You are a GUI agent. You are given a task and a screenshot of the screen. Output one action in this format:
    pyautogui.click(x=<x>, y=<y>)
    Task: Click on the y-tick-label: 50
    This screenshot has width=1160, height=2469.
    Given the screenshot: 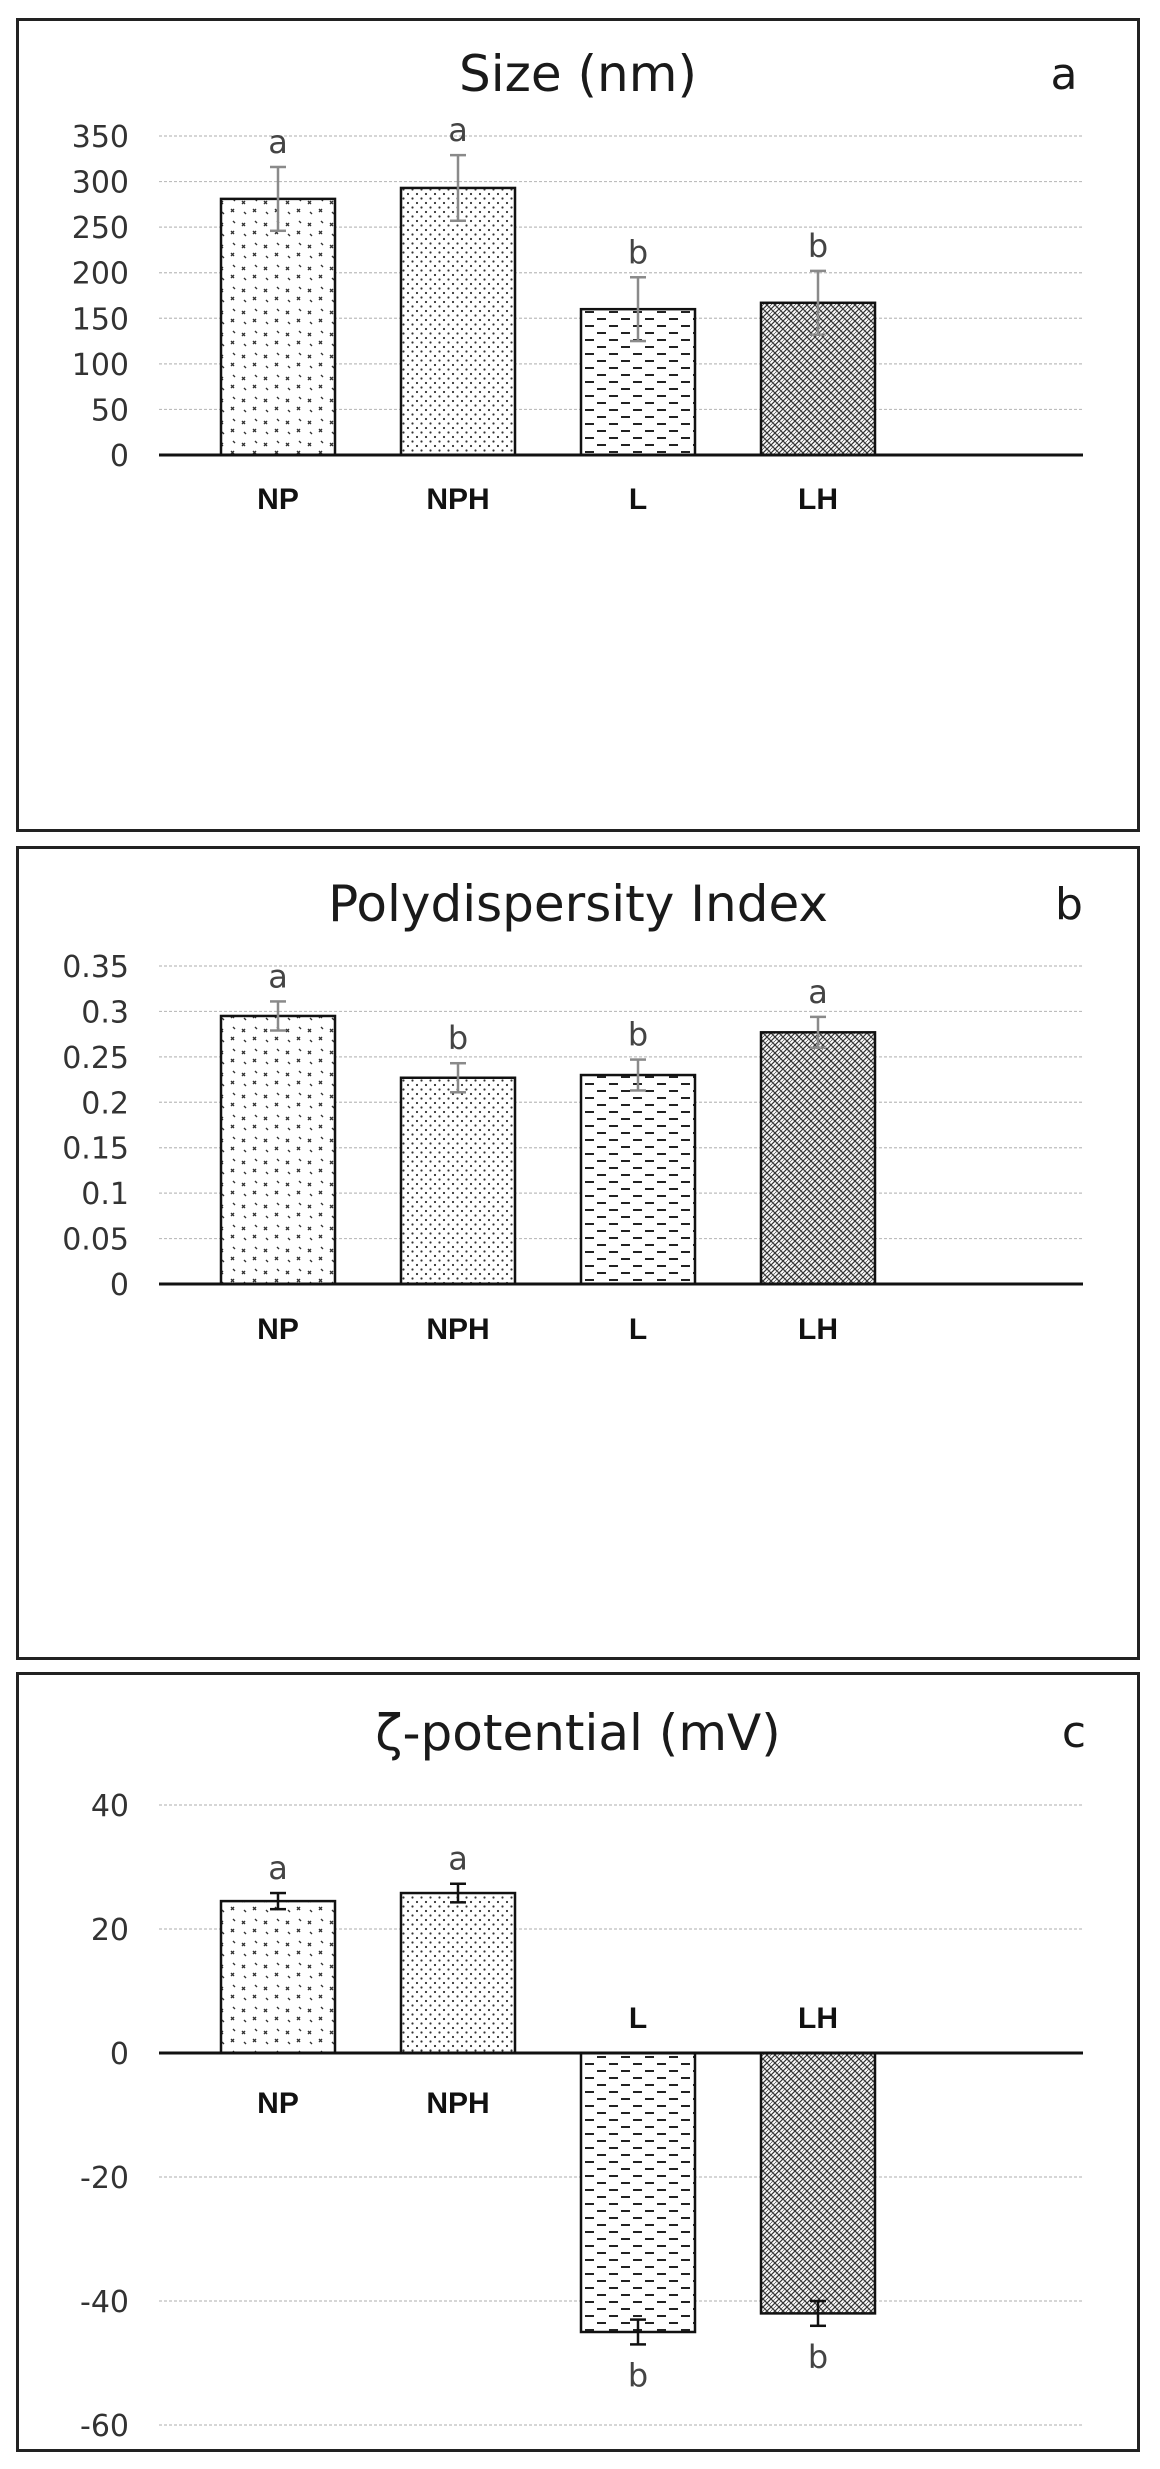 What is the action you would take?
    pyautogui.click(x=110, y=410)
    